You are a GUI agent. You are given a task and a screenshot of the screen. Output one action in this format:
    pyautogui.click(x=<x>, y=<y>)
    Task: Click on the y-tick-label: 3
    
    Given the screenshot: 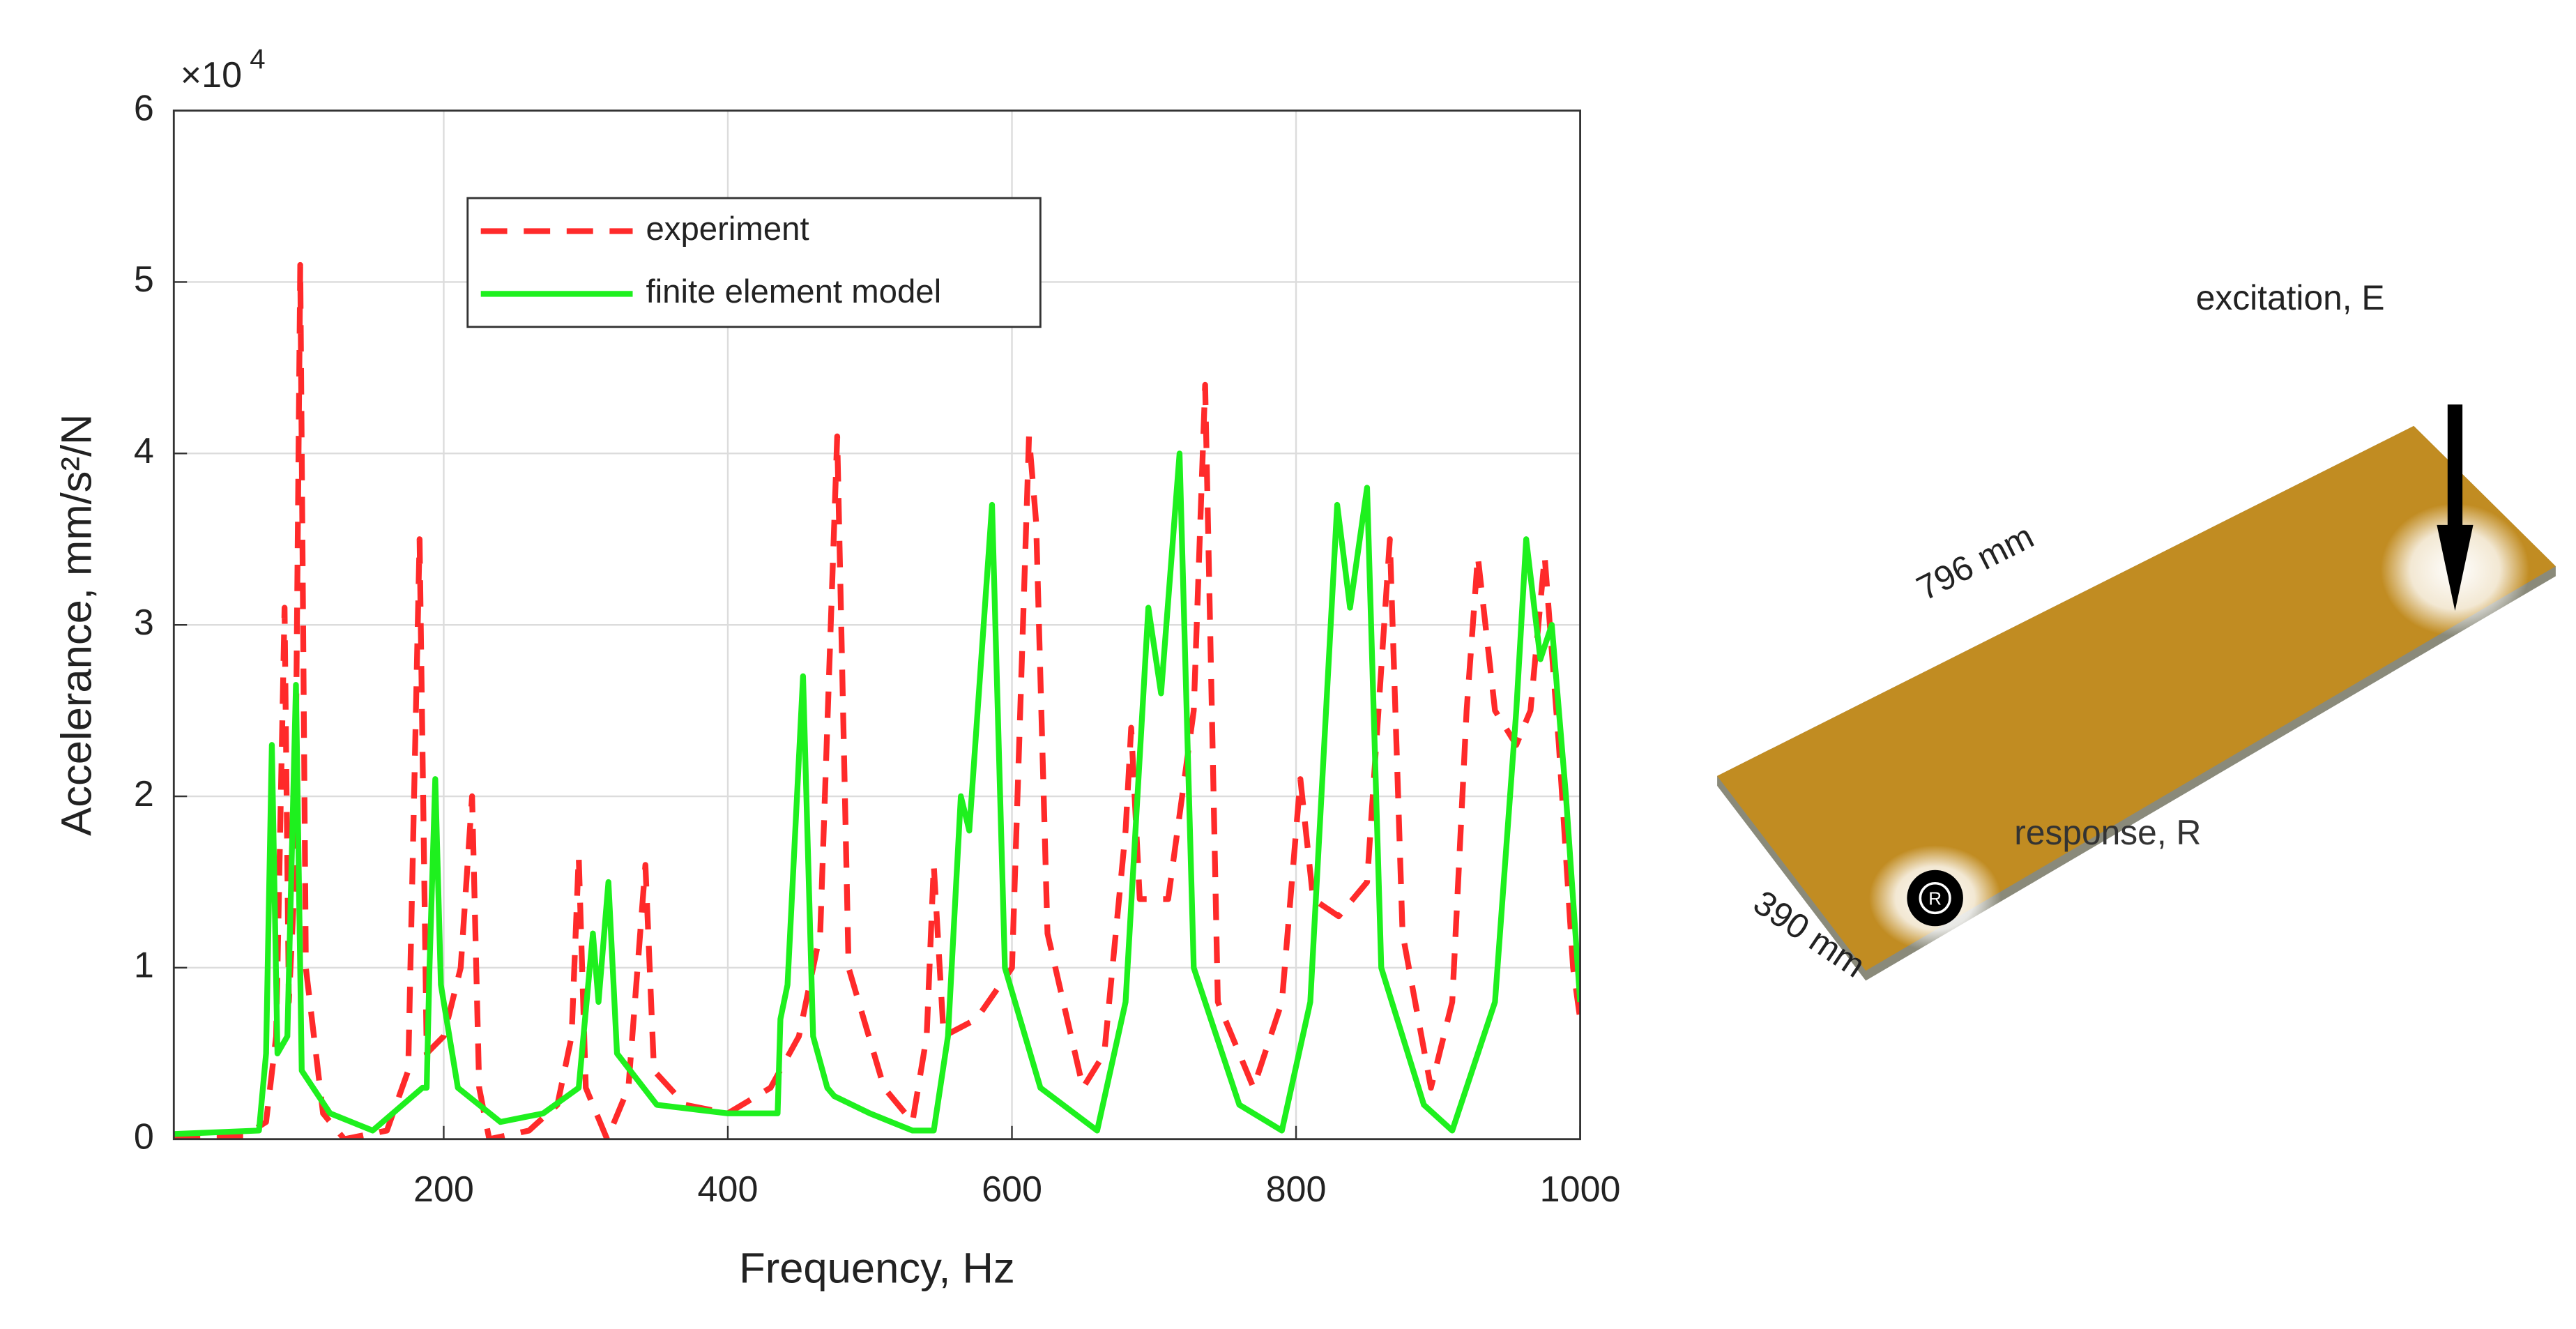 What is the action you would take?
    pyautogui.click(x=144, y=622)
    